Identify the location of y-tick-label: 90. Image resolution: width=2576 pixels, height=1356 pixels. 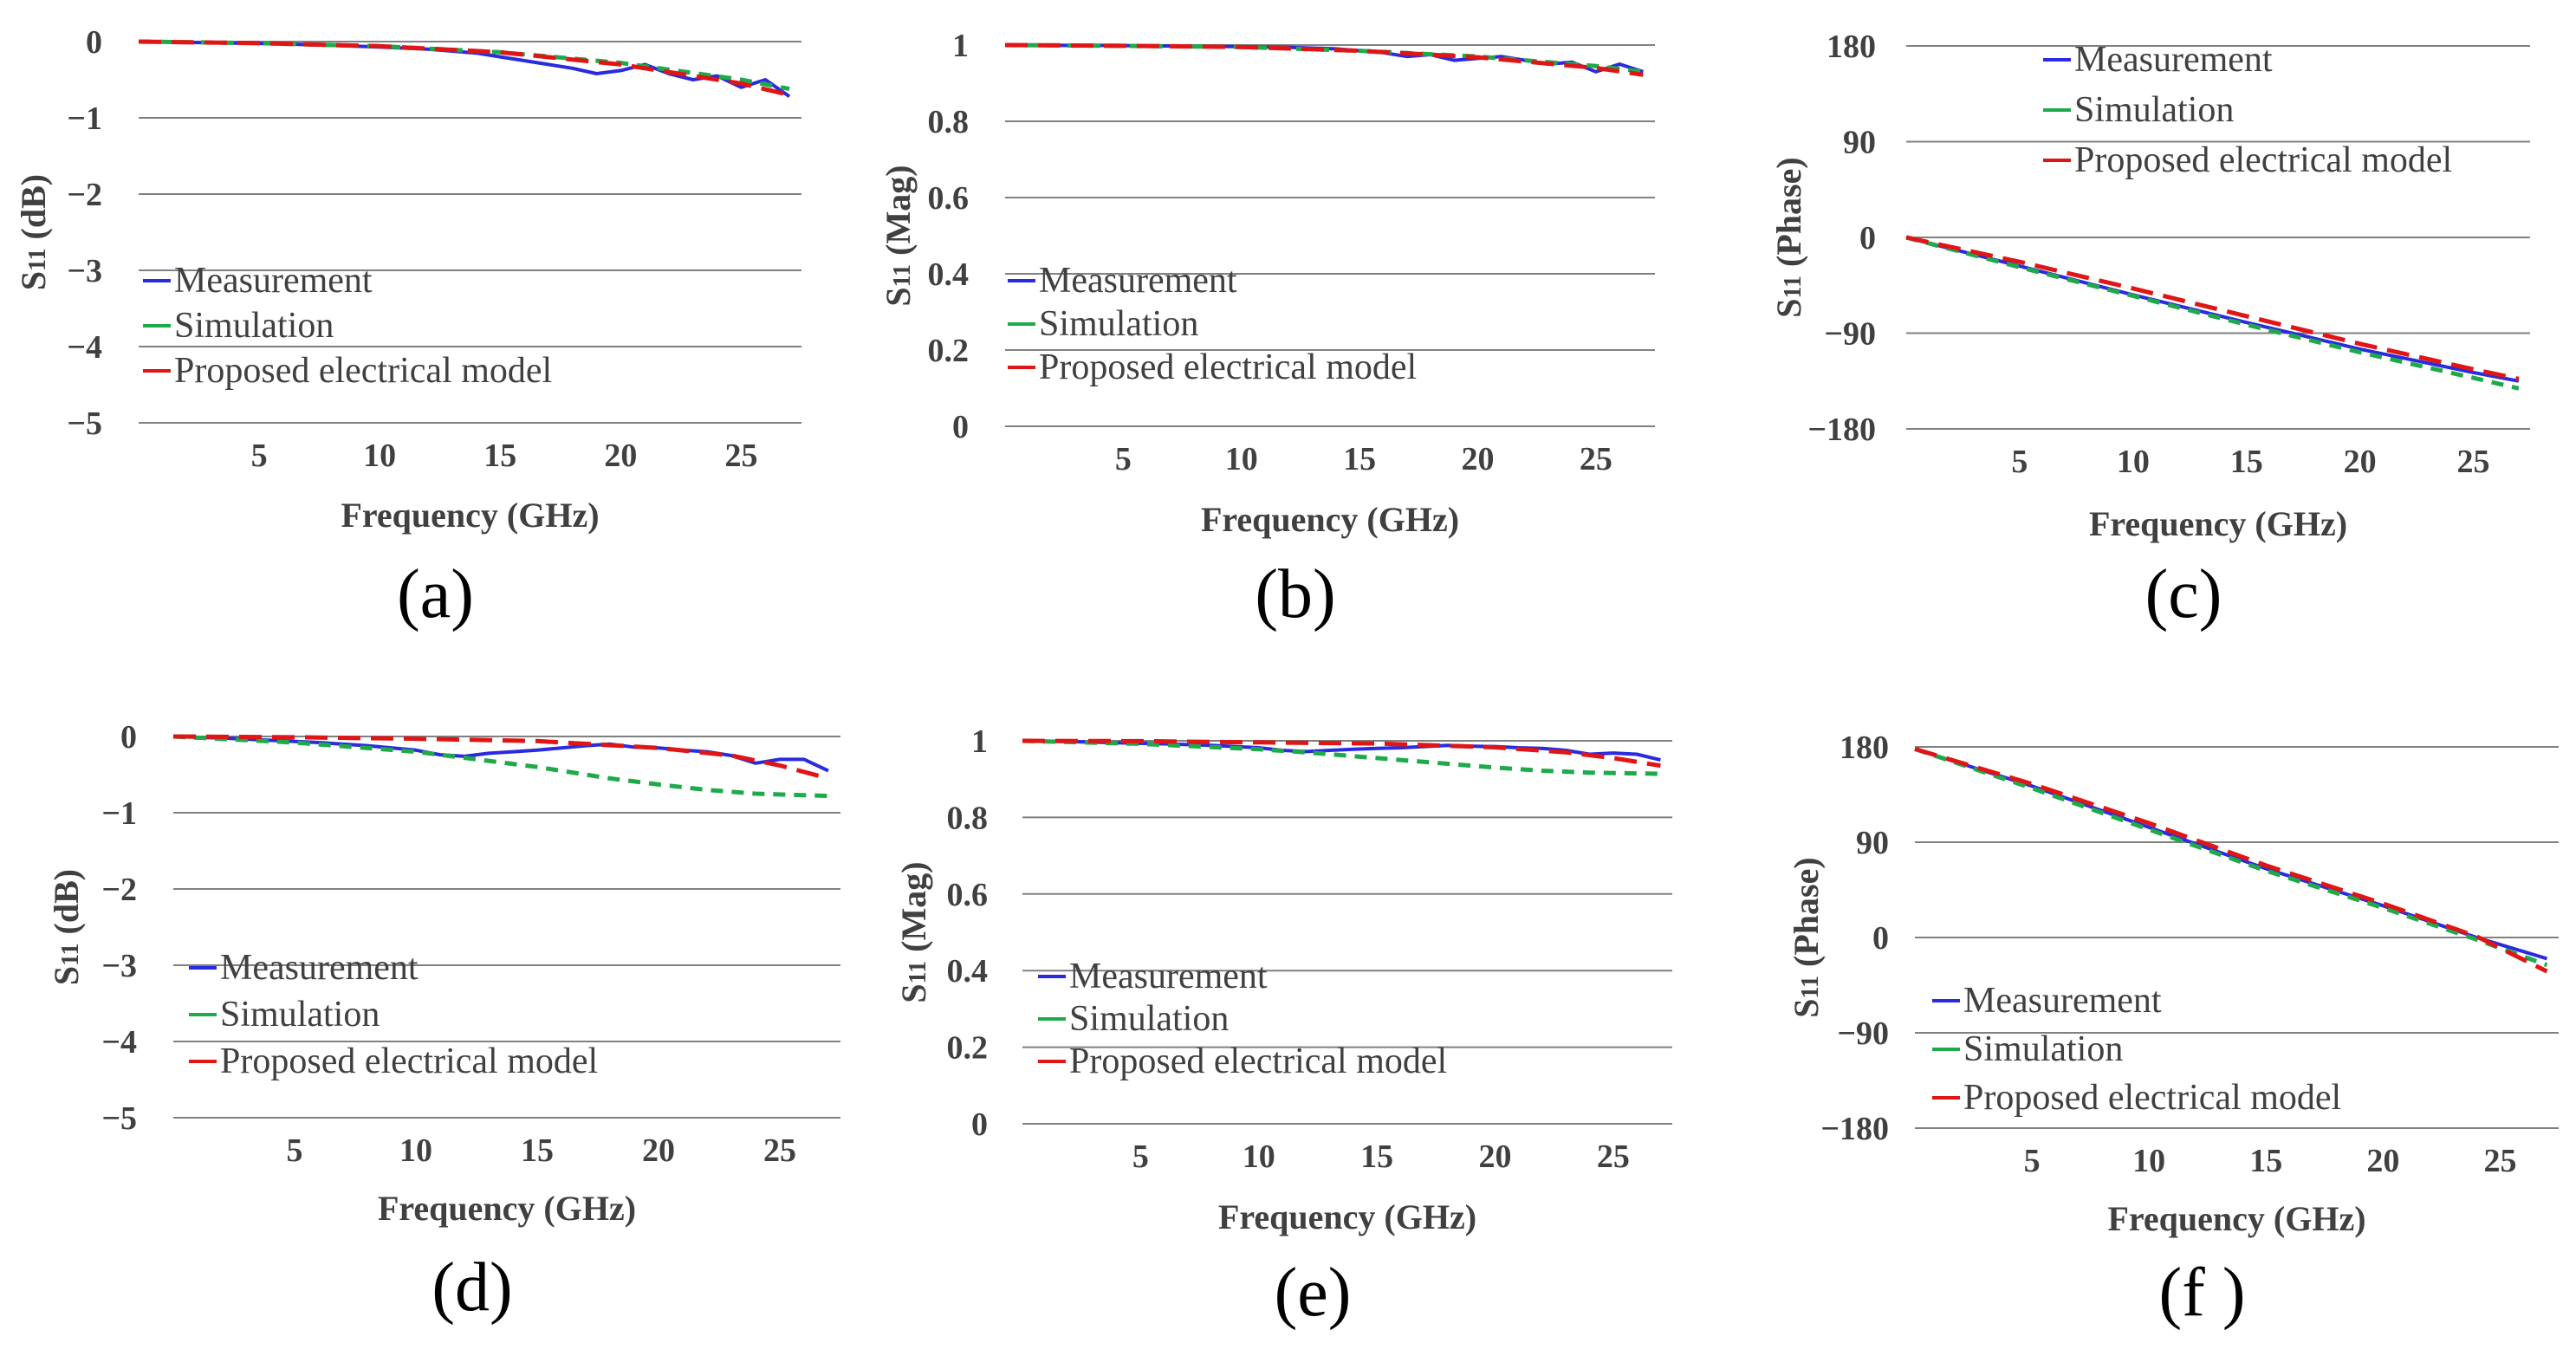
(1873, 843).